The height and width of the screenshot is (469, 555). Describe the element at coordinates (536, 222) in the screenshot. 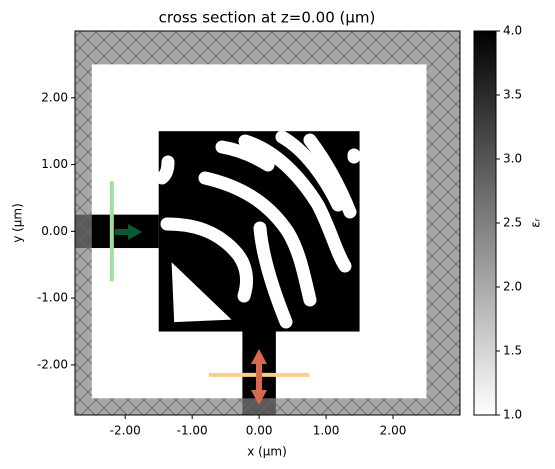

I see `colorbar-label: εᵣ` at that location.